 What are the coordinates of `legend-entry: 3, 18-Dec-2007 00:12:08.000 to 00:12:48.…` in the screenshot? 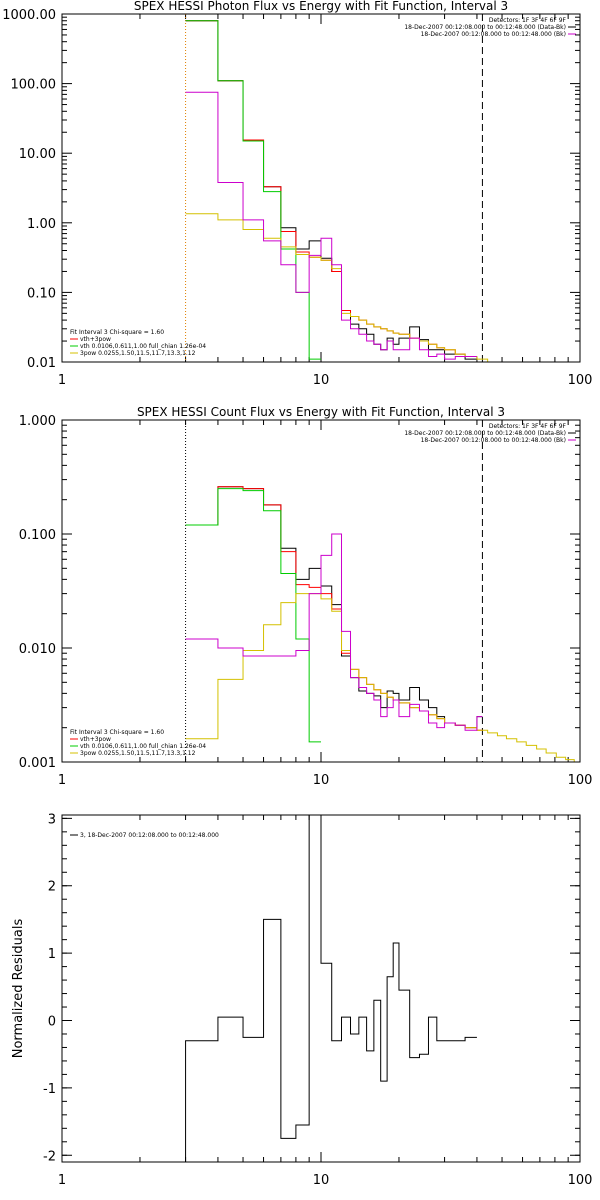 It's located at (149, 835).